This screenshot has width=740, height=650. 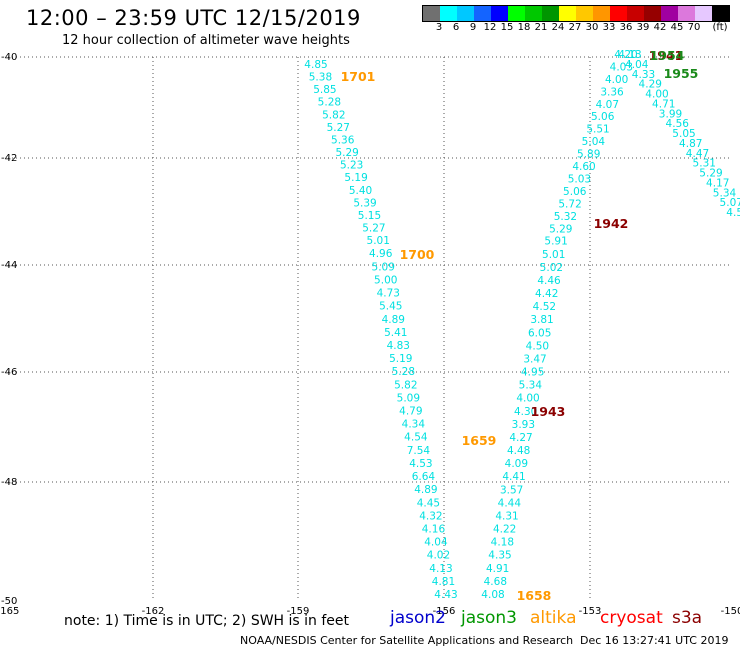 I want to click on legend-tick-label: 3, so click(x=439, y=27).